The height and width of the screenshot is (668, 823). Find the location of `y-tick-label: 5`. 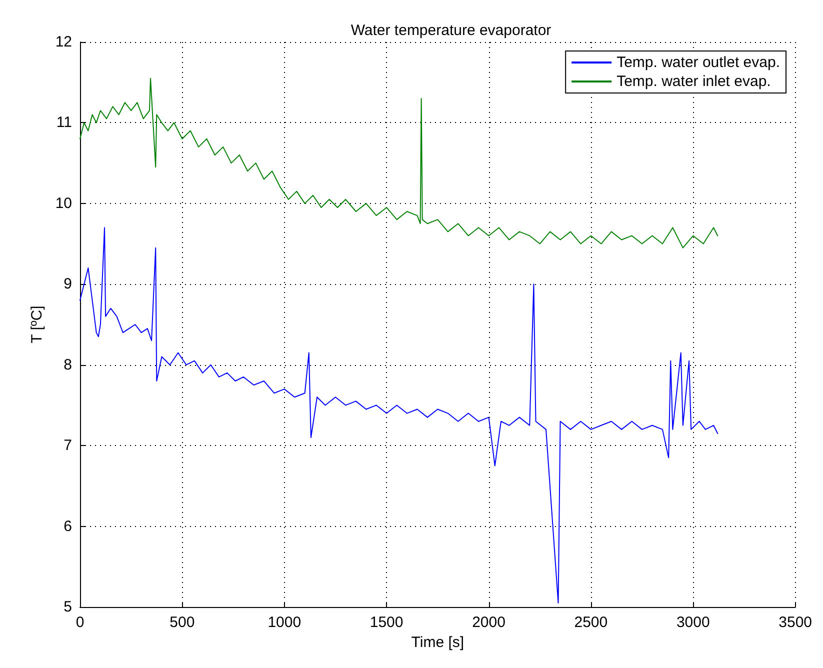

y-tick-label: 5 is located at coordinates (68, 607).